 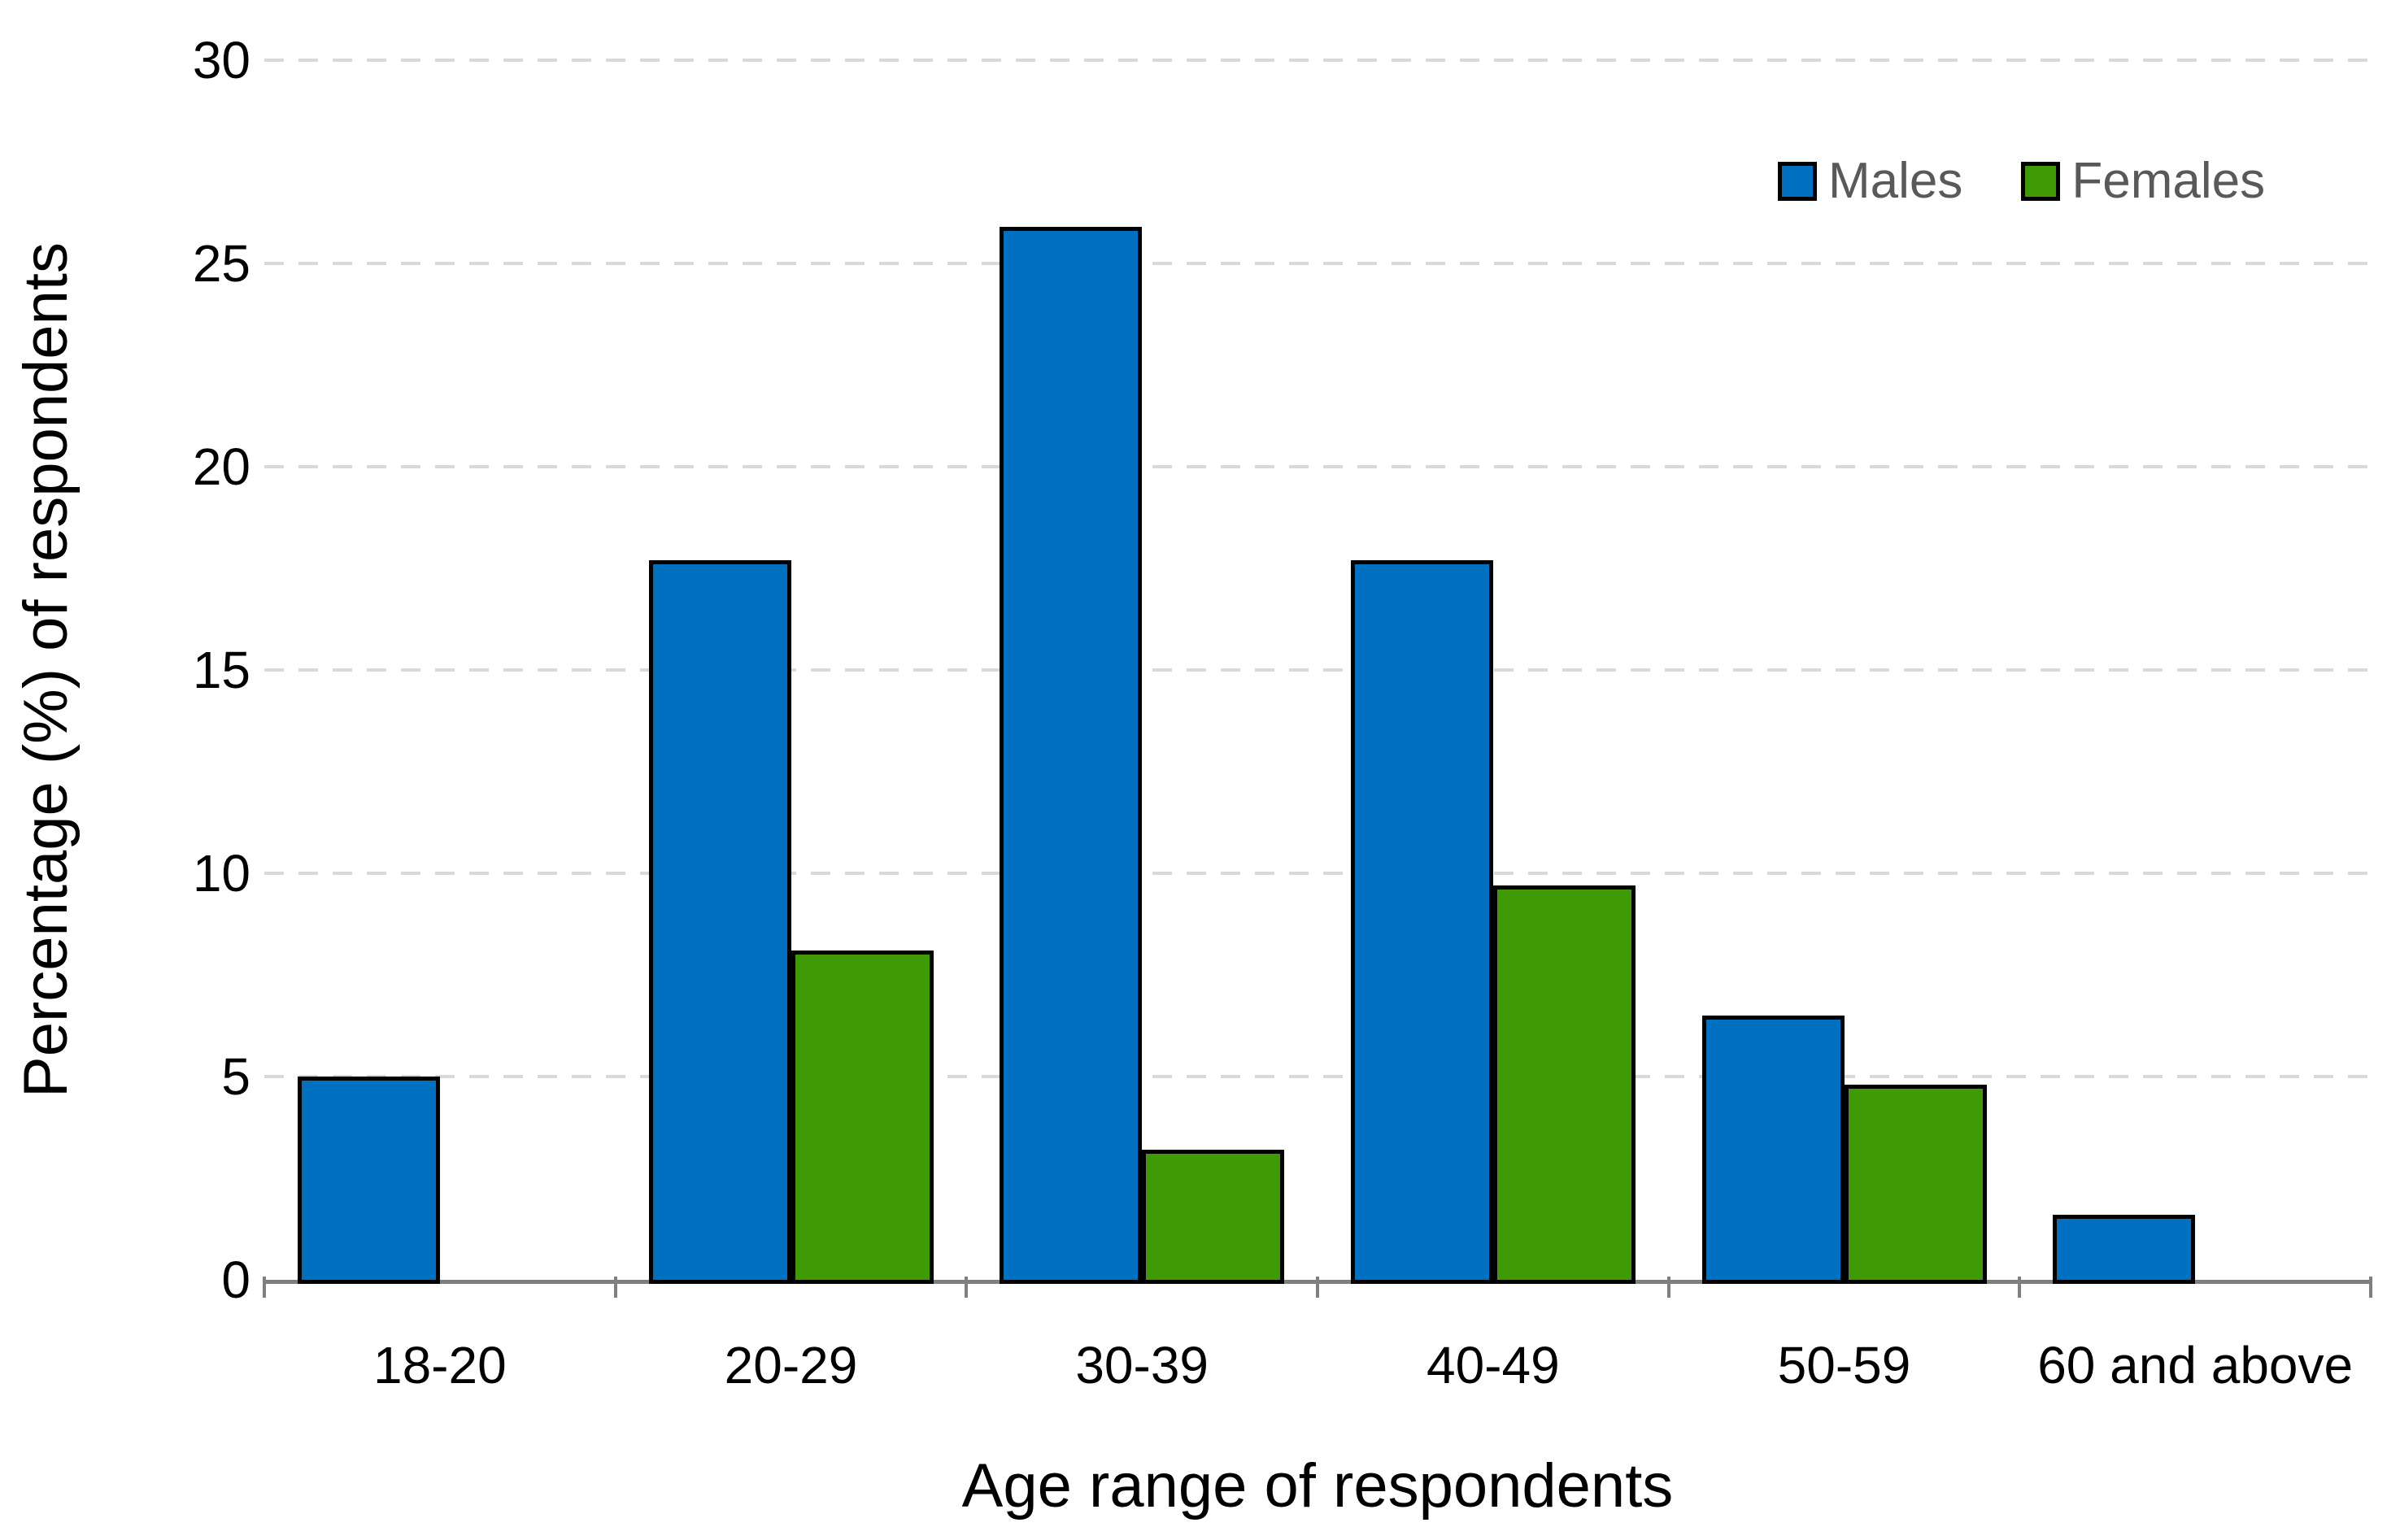 I want to click on legend-label-males: Males, so click(x=1895, y=181).